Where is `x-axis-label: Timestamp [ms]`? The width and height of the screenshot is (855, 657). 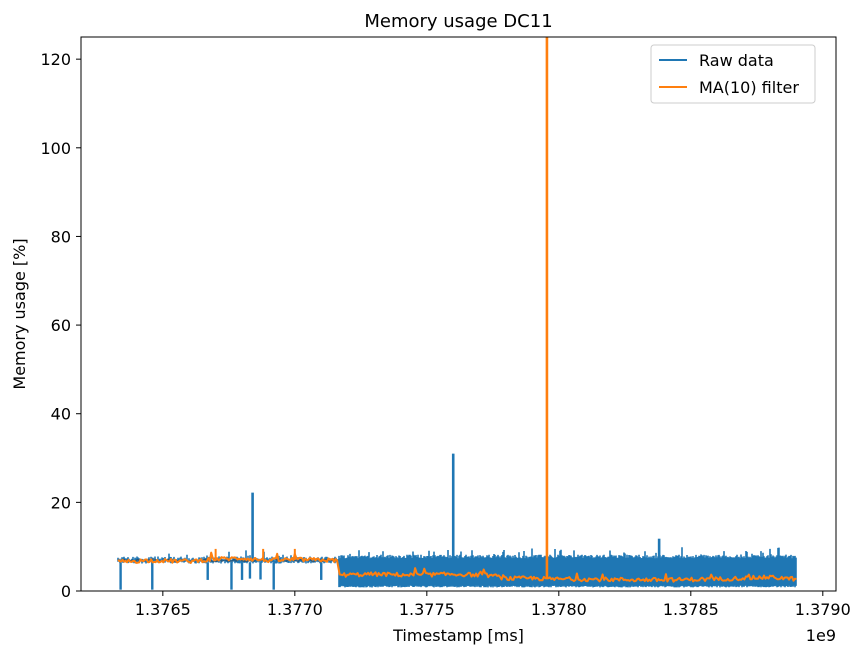
x-axis-label: Timestamp [ms] is located at coordinates (458, 635).